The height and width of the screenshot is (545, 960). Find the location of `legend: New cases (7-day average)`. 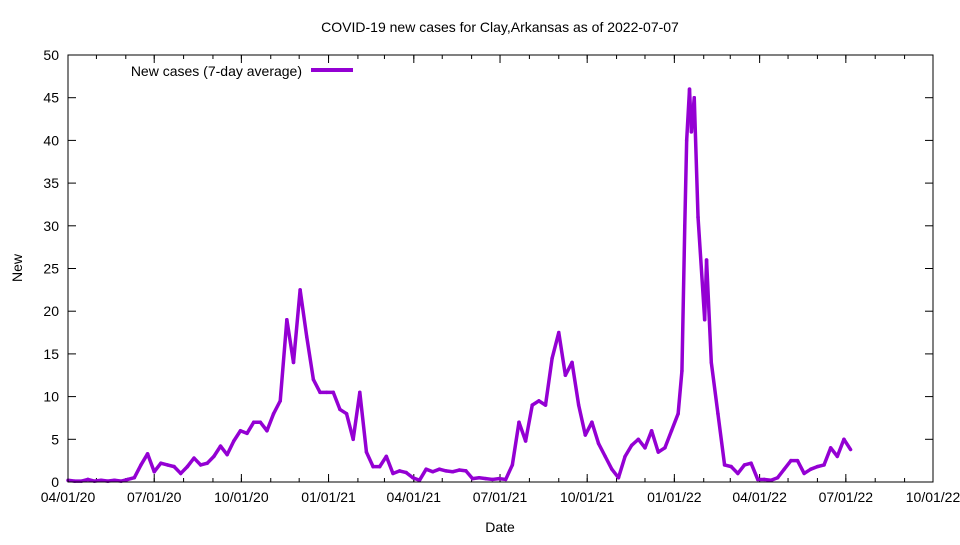

legend: New cases (7-day average) is located at coordinates (242, 71).